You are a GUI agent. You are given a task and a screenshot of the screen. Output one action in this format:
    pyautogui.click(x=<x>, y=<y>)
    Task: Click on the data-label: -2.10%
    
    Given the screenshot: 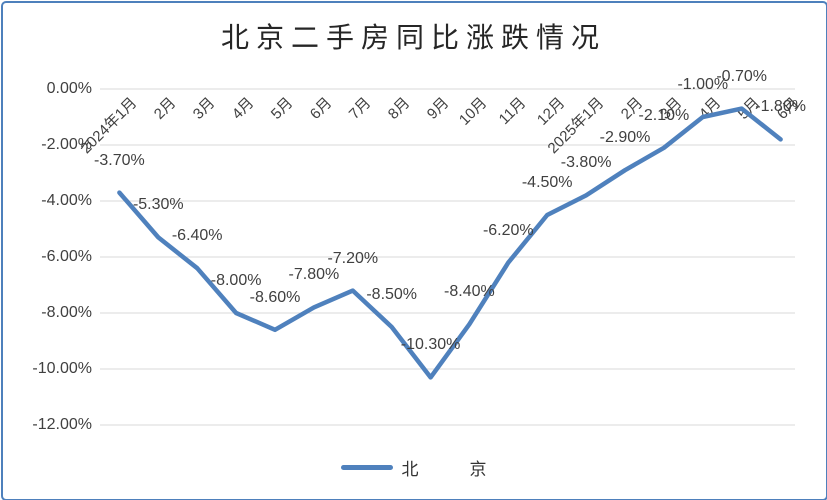 What is the action you would take?
    pyautogui.click(x=664, y=115)
    